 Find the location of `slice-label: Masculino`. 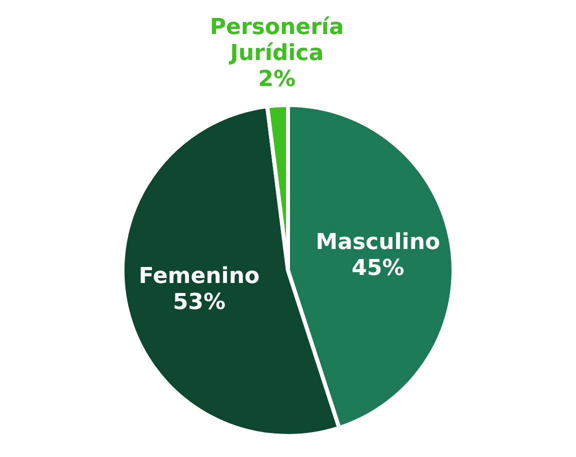

slice-label: Masculino is located at coordinates (378, 242).